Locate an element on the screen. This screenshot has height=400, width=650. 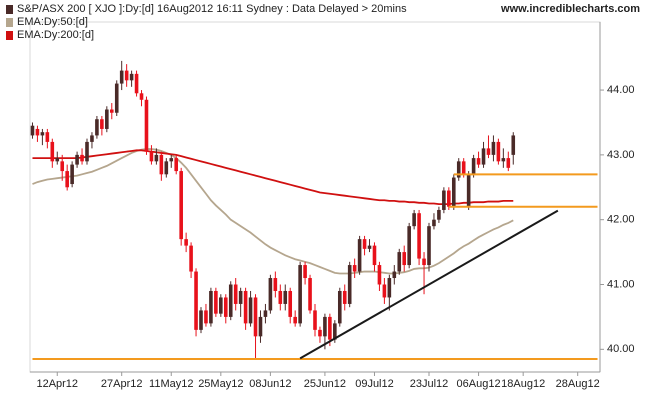
x-tick-label: 06Aug12 is located at coordinates (479, 384).